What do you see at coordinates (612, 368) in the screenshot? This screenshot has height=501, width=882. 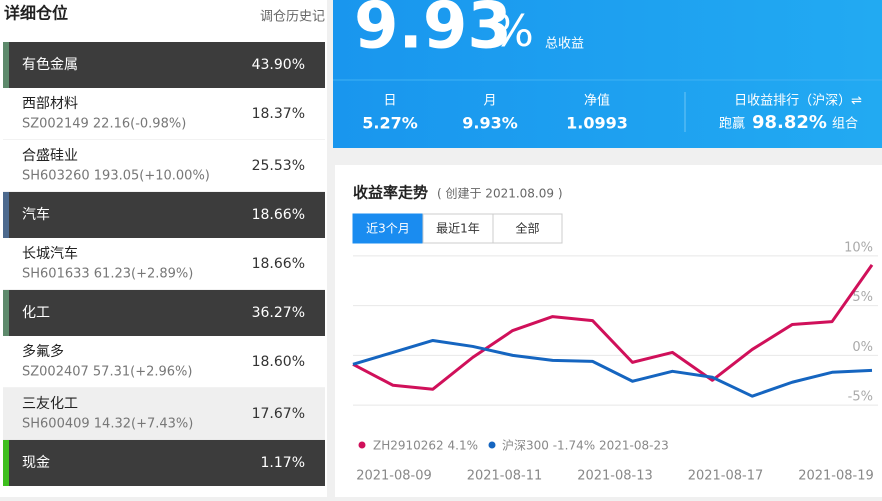 I see `series-line` at bounding box center [612, 368].